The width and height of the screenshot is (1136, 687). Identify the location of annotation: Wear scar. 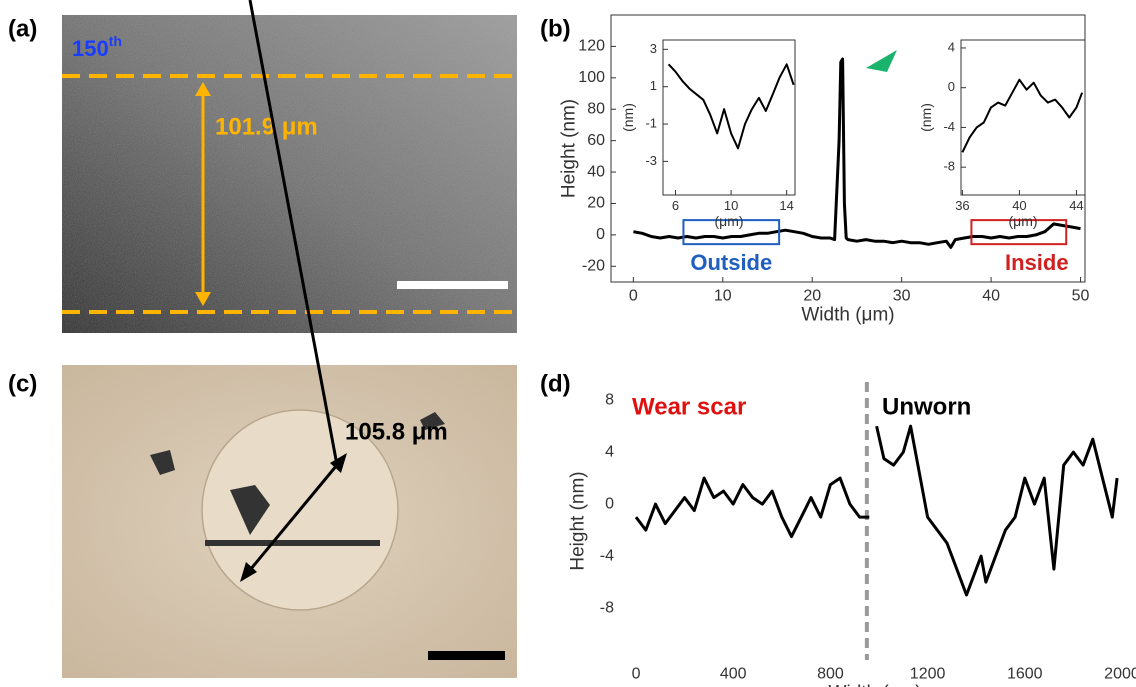
(689, 406).